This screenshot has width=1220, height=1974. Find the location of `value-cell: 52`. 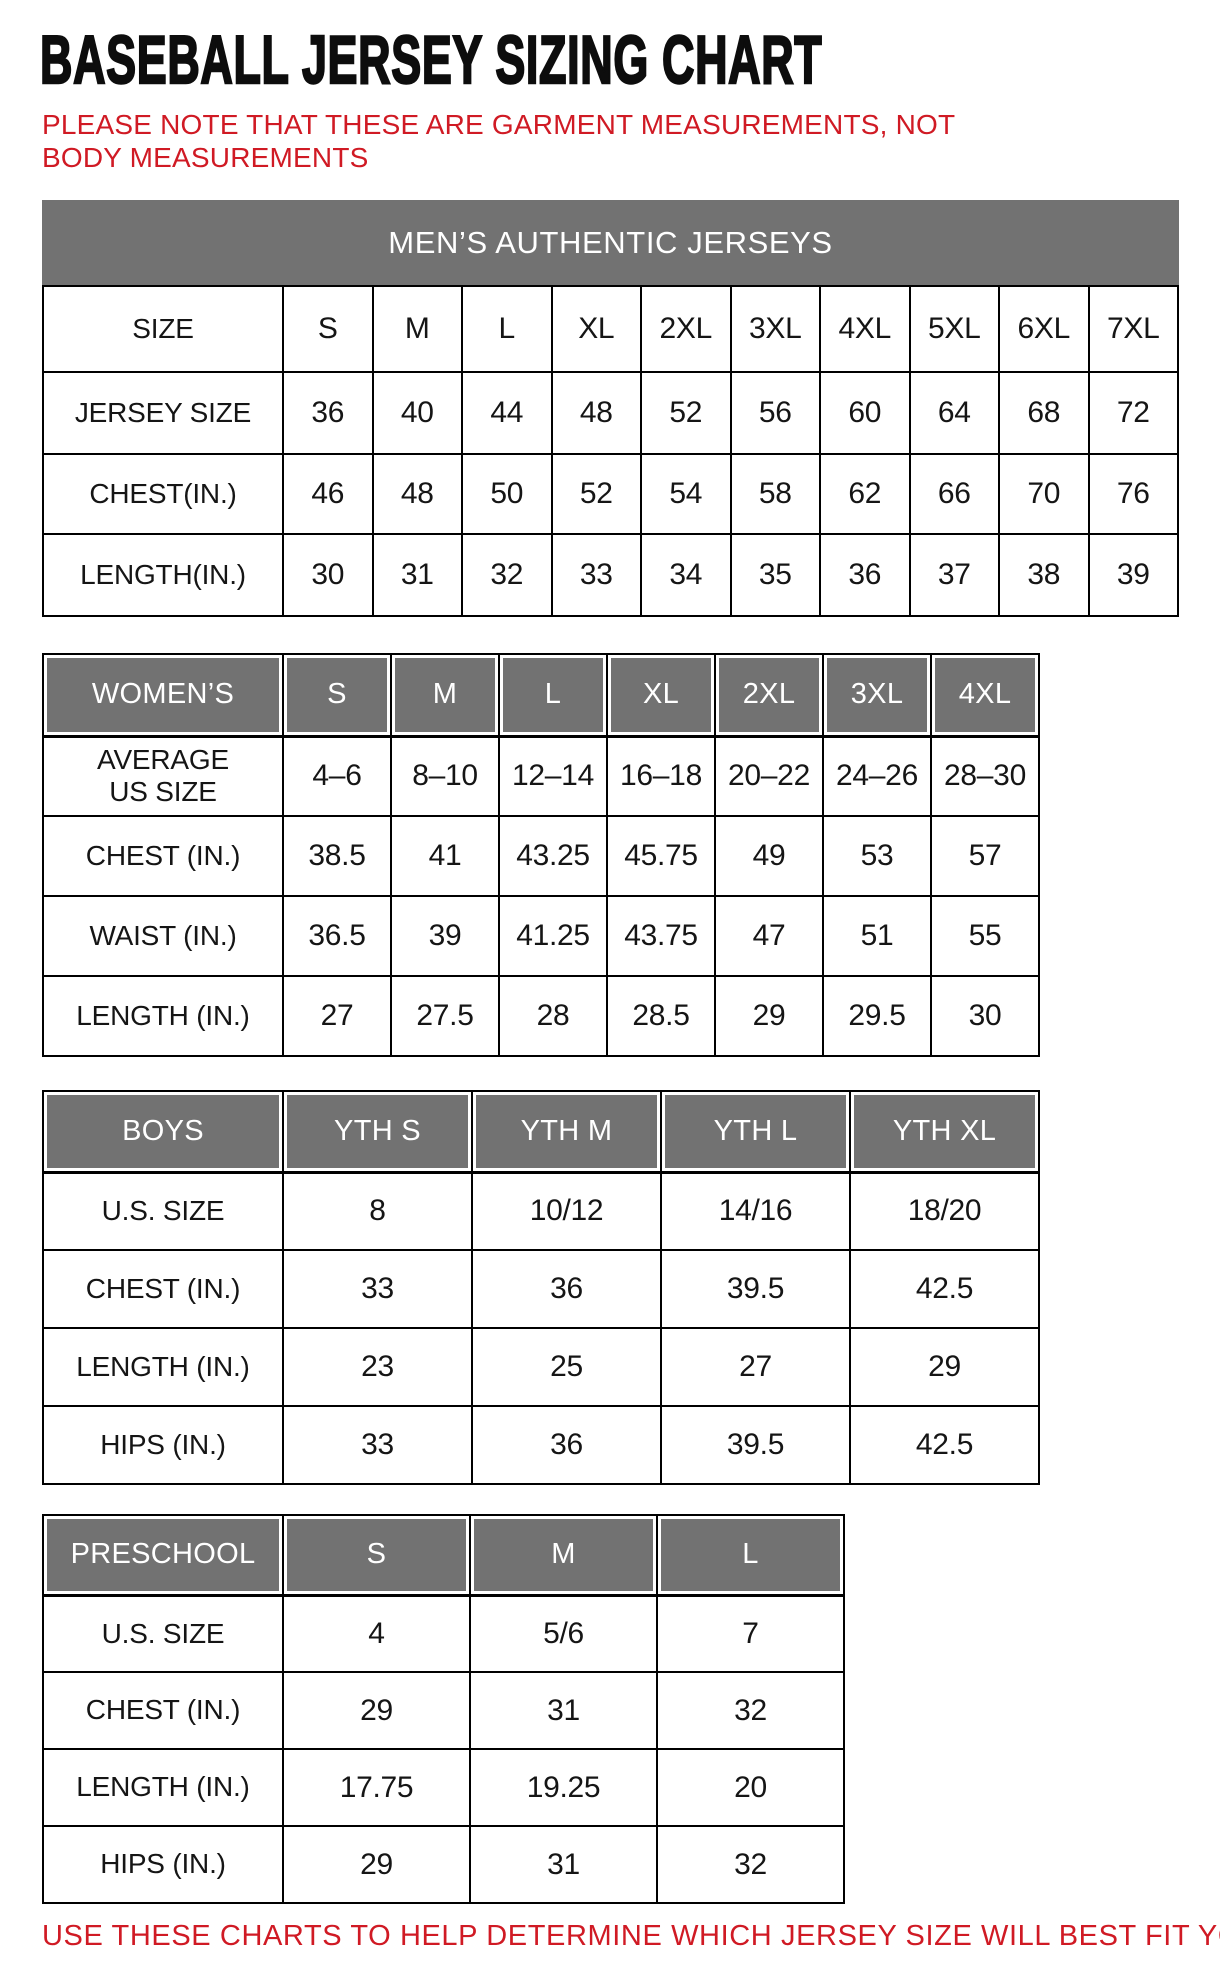

value-cell: 52 is located at coordinates (596, 494).